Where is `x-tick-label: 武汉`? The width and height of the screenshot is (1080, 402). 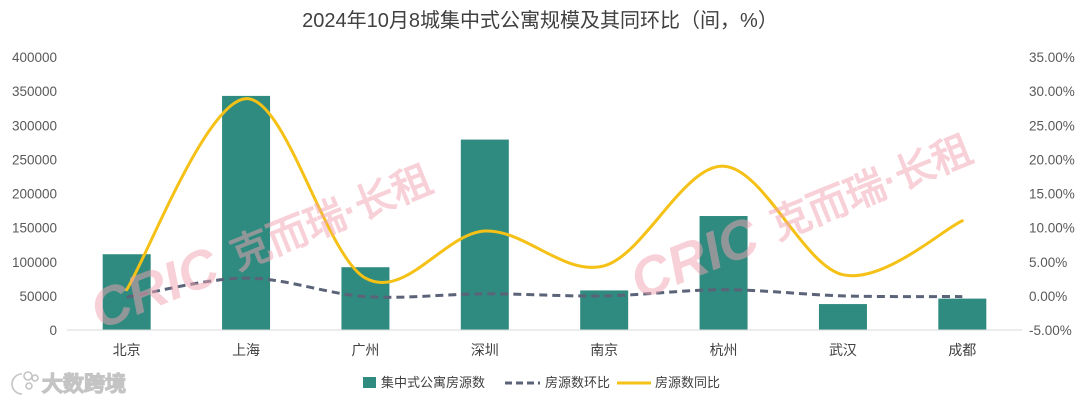 x-tick-label: 武汉 is located at coordinates (843, 350).